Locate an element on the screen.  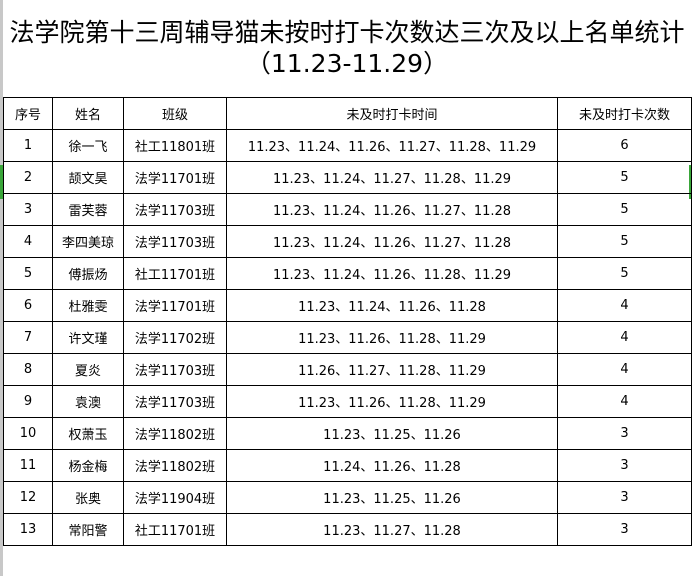
table-row: 13 常阳警 社工11701班 11.23、11.27、11.28 3 is located at coordinates (347, 529).